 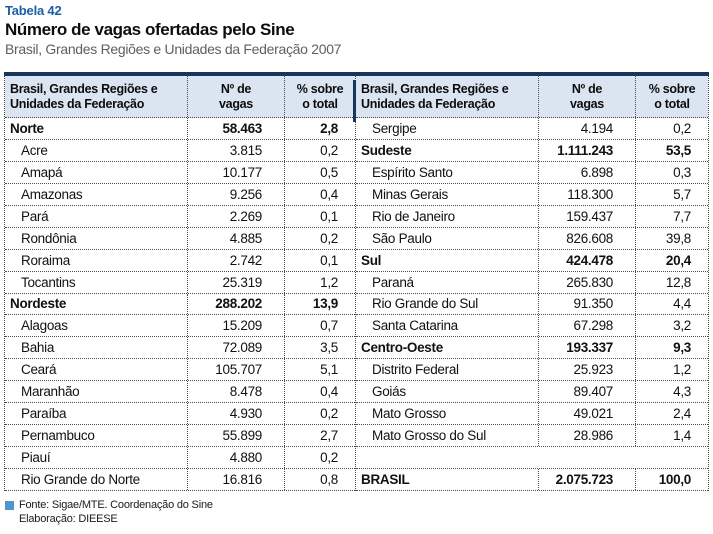 What do you see at coordinates (319, 370) in the screenshot?
I see `percent-value-cell: 5,1` at bounding box center [319, 370].